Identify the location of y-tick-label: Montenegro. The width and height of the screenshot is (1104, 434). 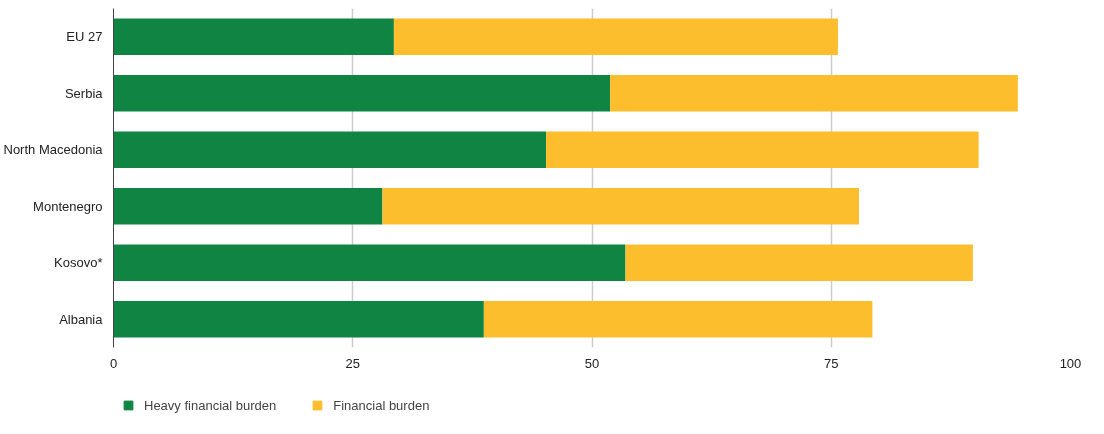
(68, 206).